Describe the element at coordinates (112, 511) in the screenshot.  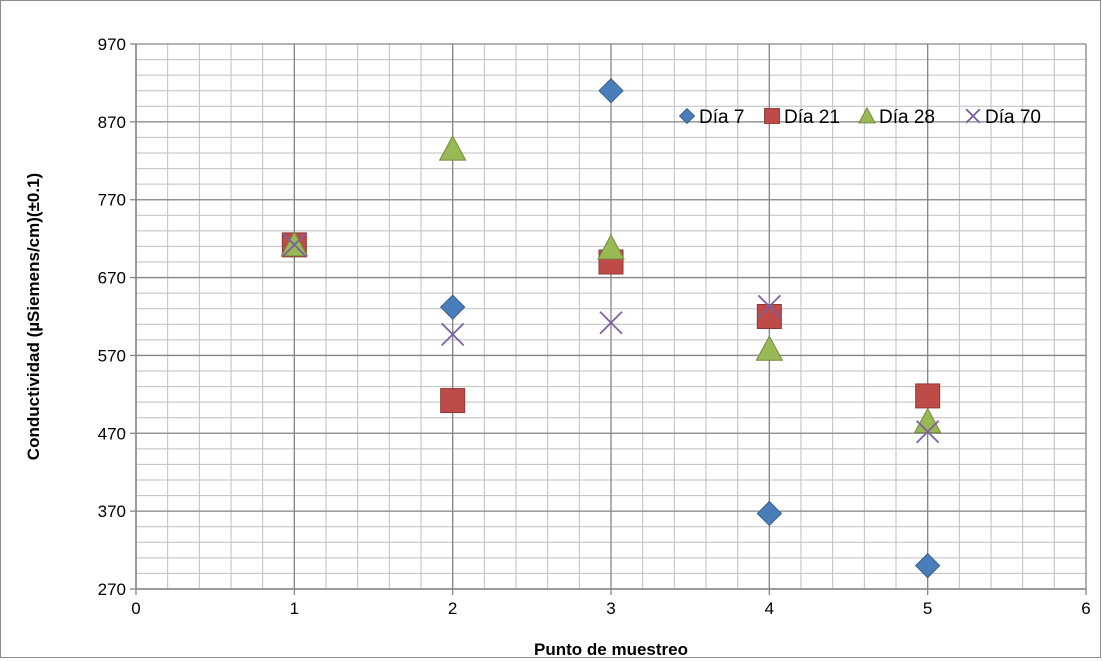
I see `y-tick-label: 370` at that location.